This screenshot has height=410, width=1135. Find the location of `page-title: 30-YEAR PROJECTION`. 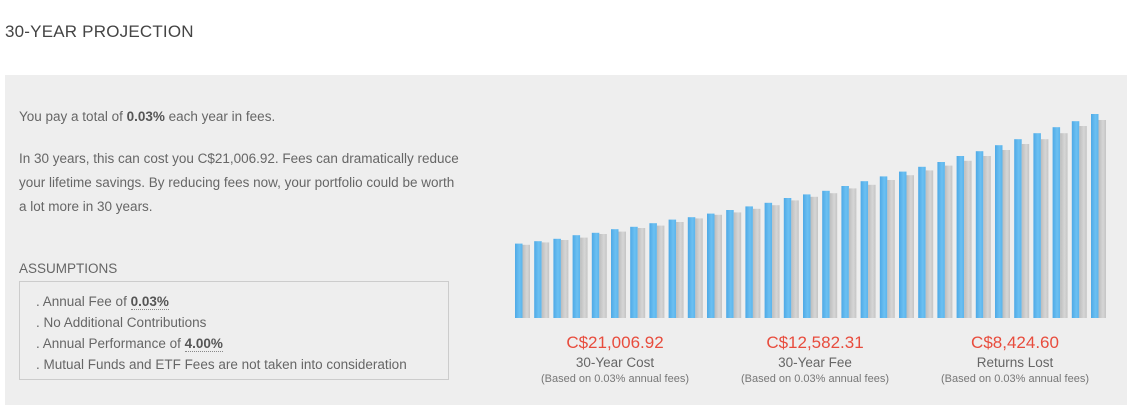

page-title: 30-YEAR PROJECTION is located at coordinates (99, 31).